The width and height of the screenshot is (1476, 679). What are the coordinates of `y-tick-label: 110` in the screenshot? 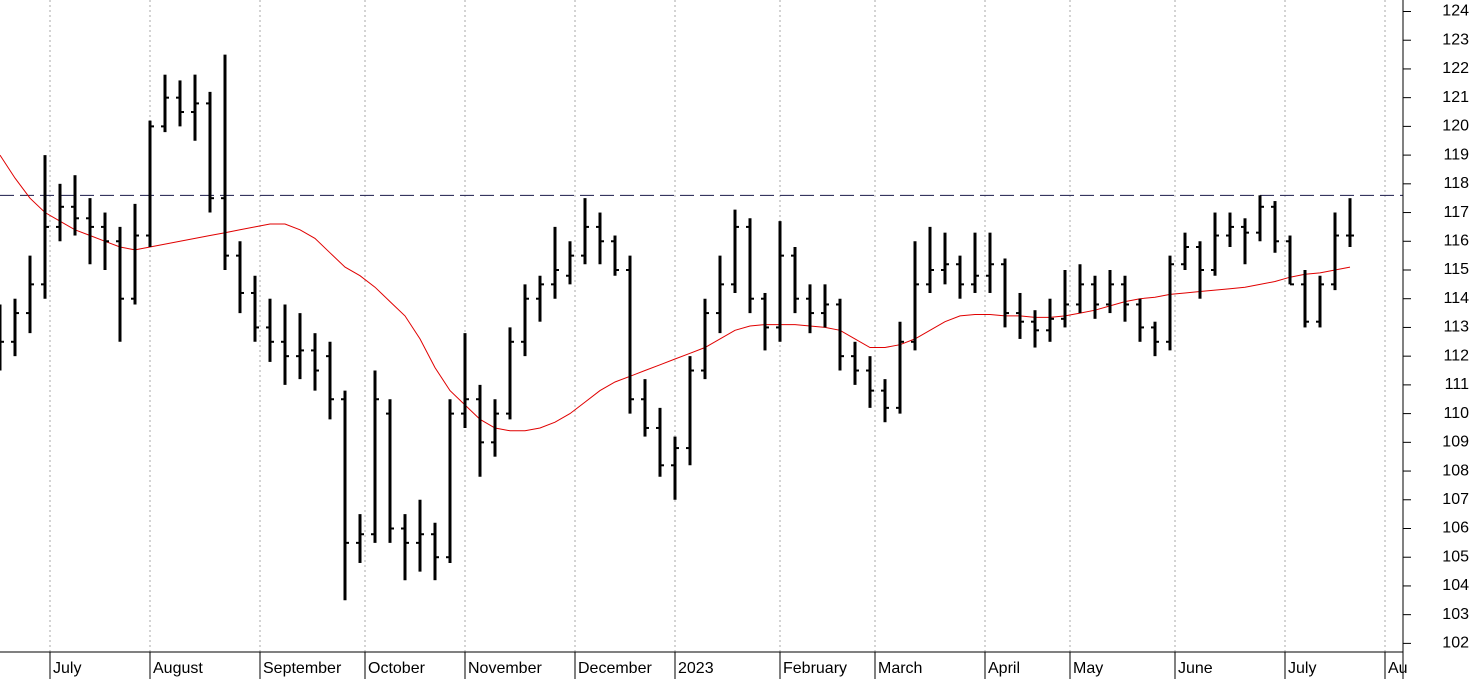 It's located at (1456, 413).